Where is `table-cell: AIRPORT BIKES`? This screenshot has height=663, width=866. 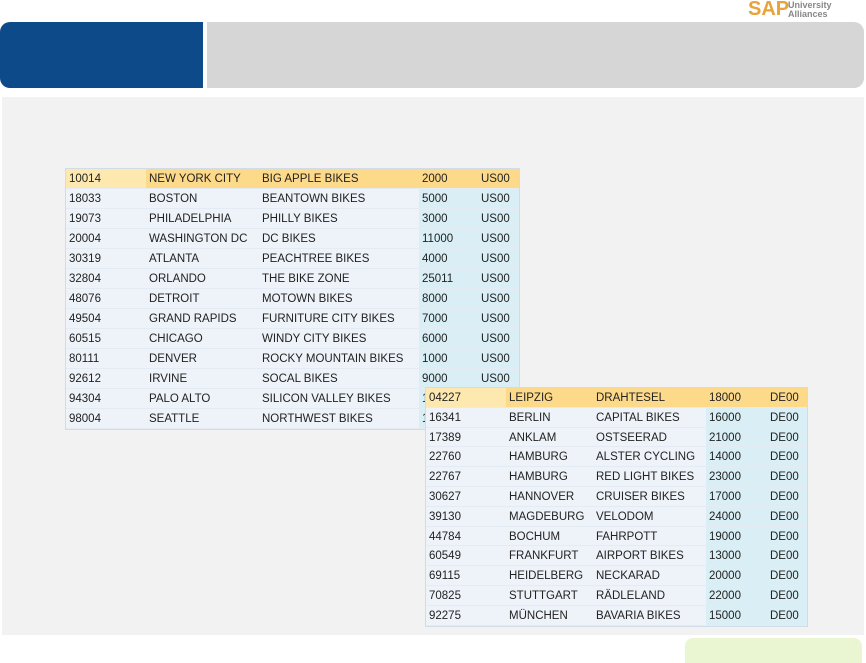 table-cell: AIRPORT BIKES is located at coordinates (649, 556).